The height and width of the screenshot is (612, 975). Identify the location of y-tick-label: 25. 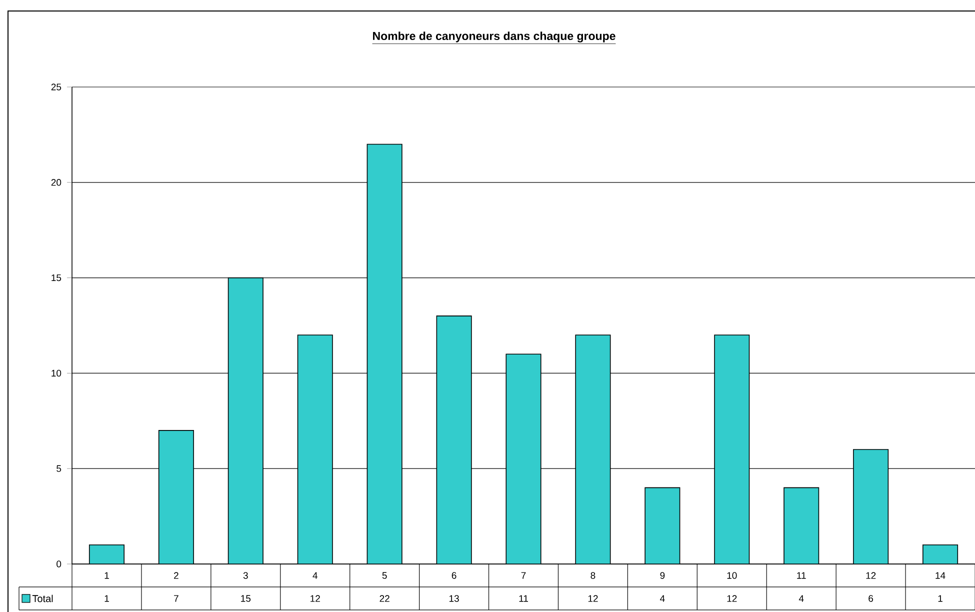
(56, 87).